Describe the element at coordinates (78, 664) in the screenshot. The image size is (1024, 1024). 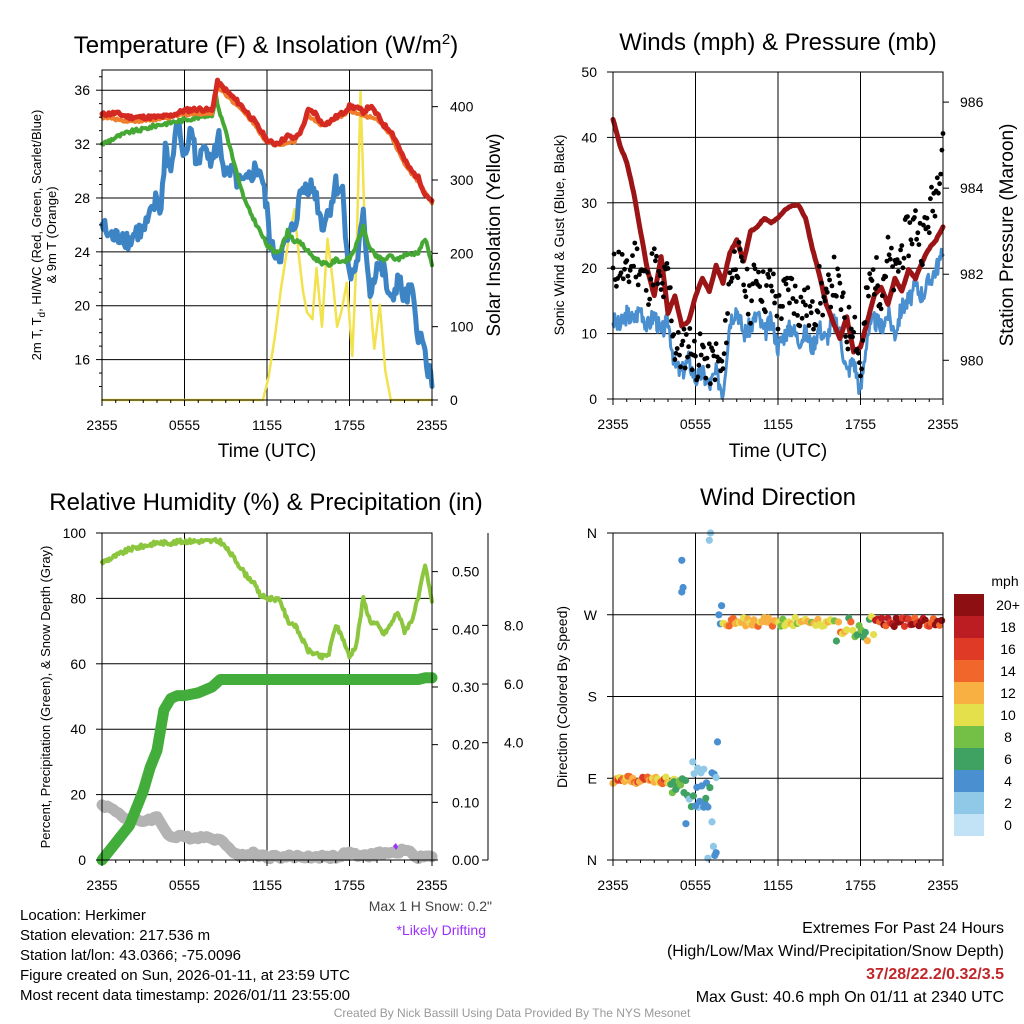
I see `y-tick-label: 60` at that location.